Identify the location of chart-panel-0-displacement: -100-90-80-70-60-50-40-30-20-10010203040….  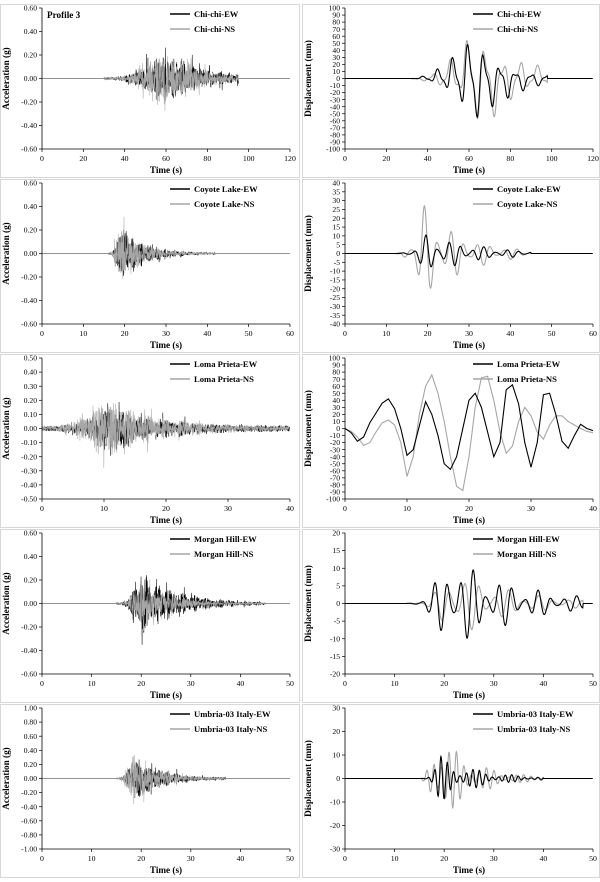
(451, 91).